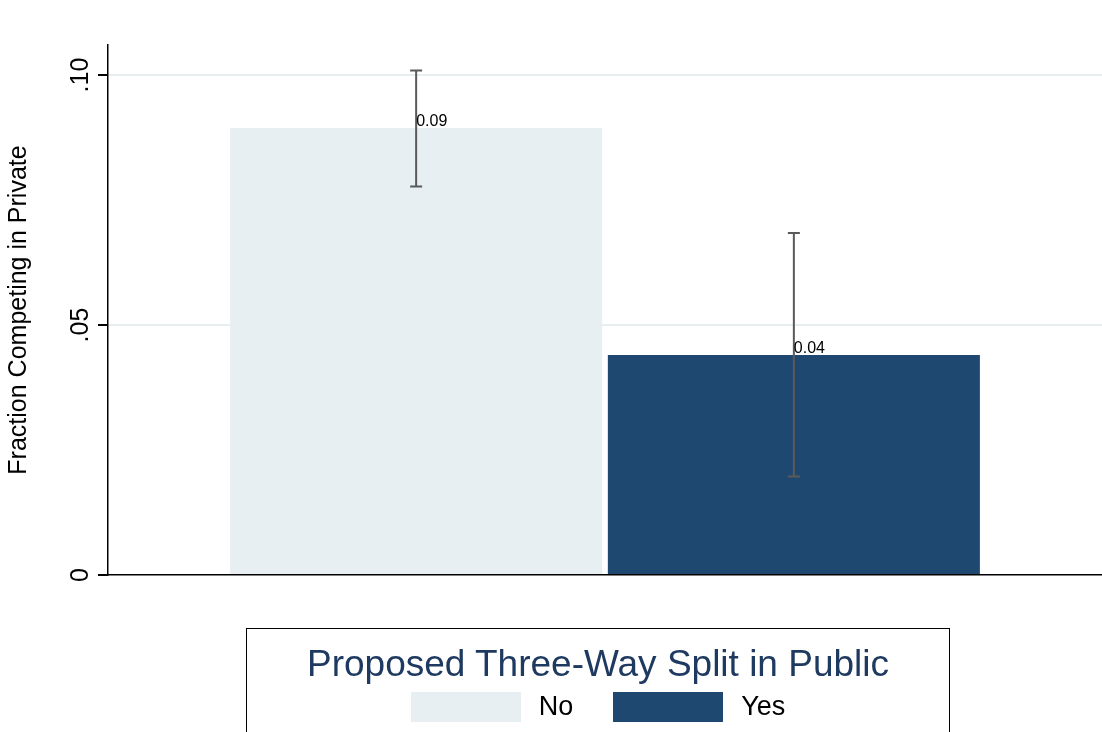 The image size is (1102, 732). Describe the element at coordinates (763, 706) in the screenshot. I see `legend-label: Yes` at that location.